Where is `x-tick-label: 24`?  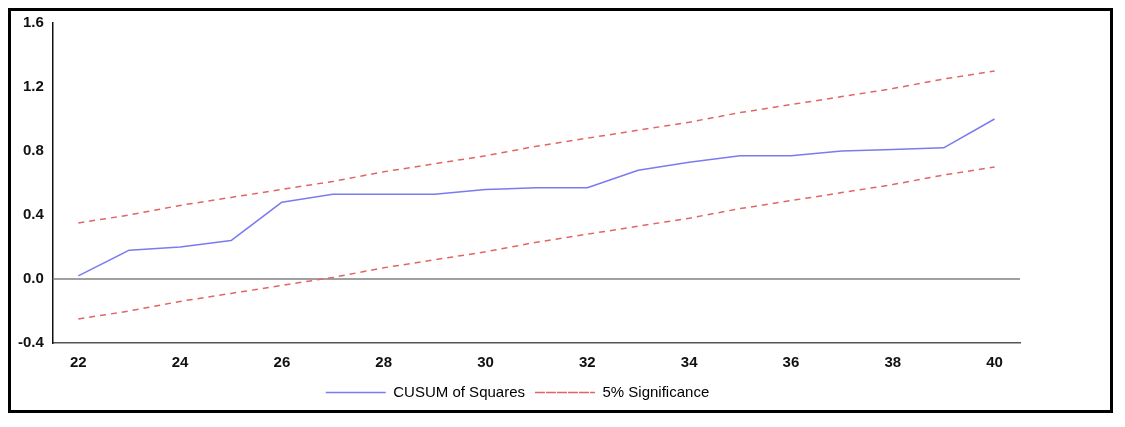 x-tick-label: 24 is located at coordinates (180, 362).